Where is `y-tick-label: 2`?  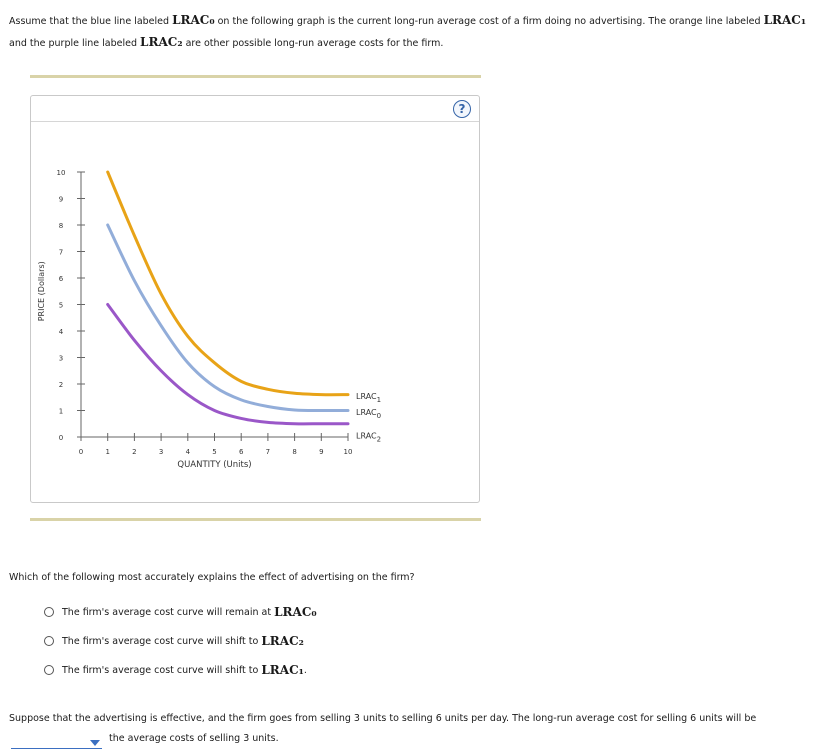 y-tick-label: 2 is located at coordinates (61, 385).